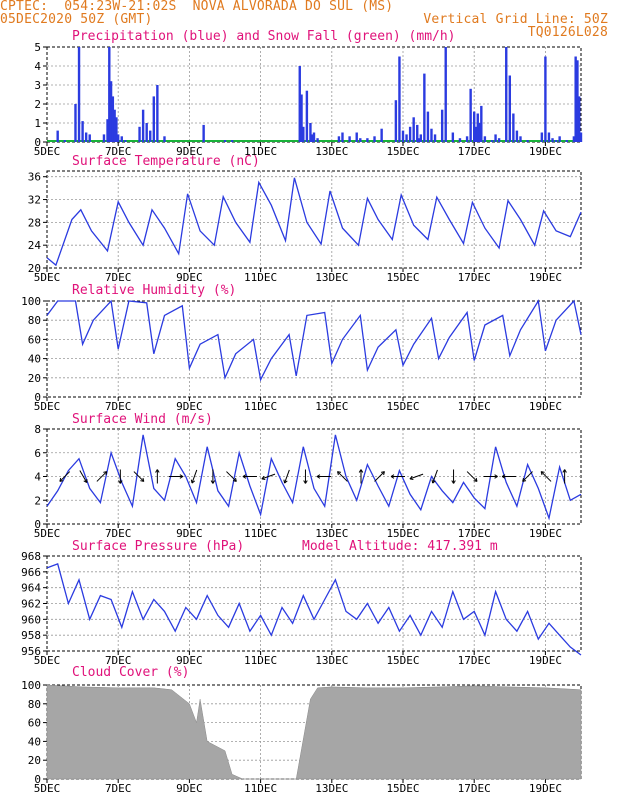 The width and height of the screenshot is (618, 800). Describe the element at coordinates (31, 572) in the screenshot. I see `pressure-ytick-label: 966` at that location.